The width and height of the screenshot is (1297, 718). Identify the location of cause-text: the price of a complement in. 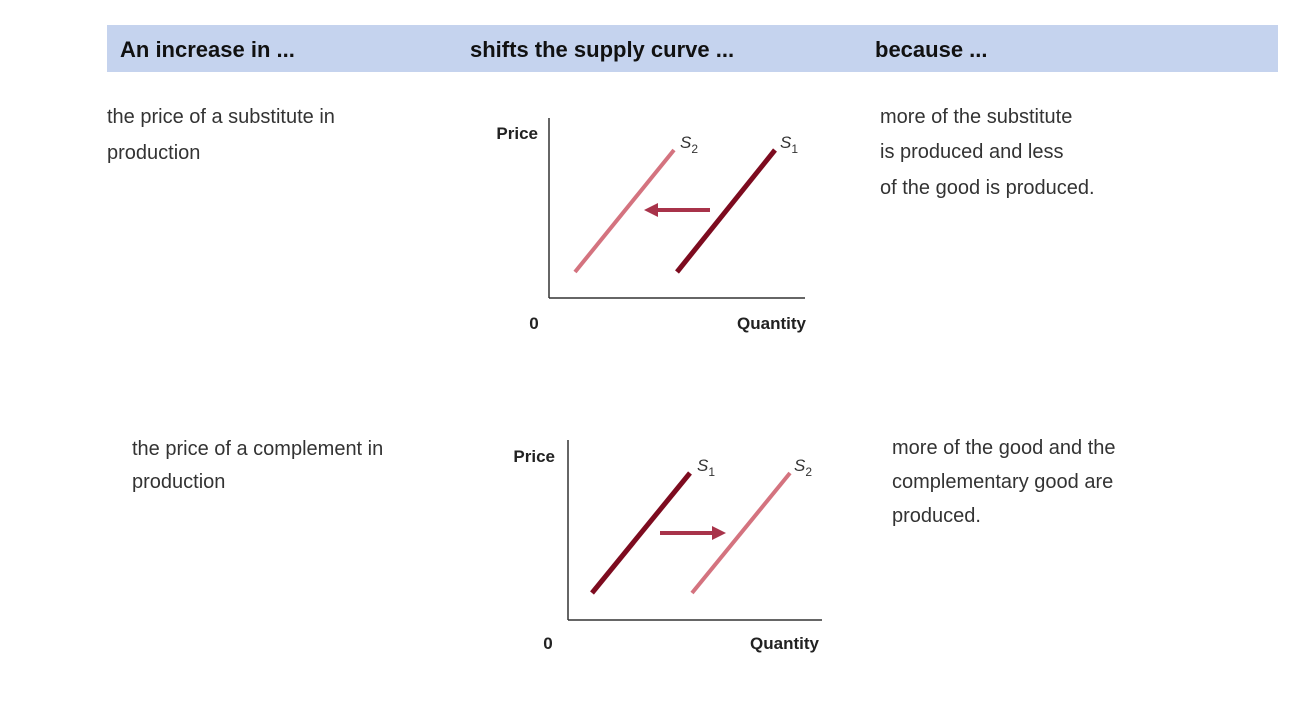
(257, 449).